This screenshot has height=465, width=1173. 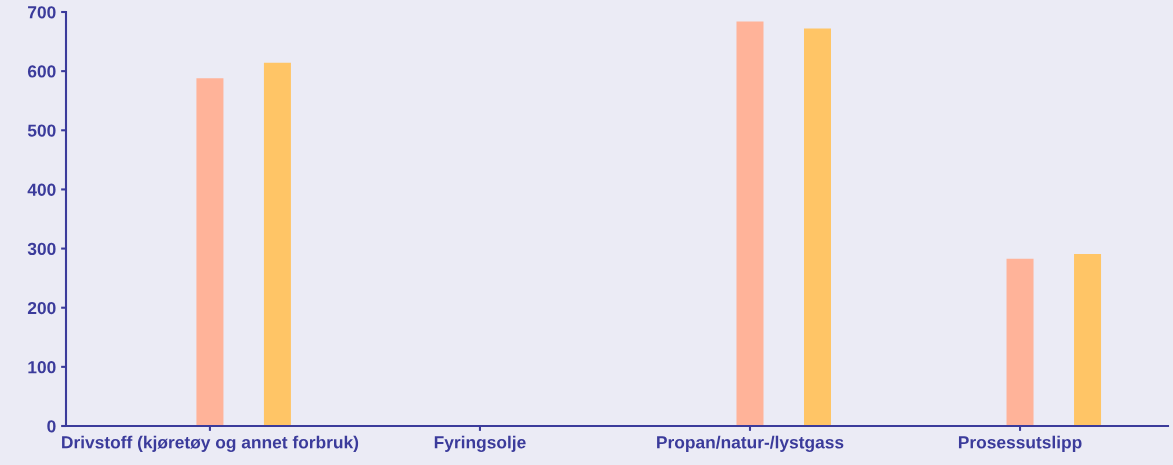 What do you see at coordinates (41, 249) in the screenshot?
I see `y-tick-label: 300` at bounding box center [41, 249].